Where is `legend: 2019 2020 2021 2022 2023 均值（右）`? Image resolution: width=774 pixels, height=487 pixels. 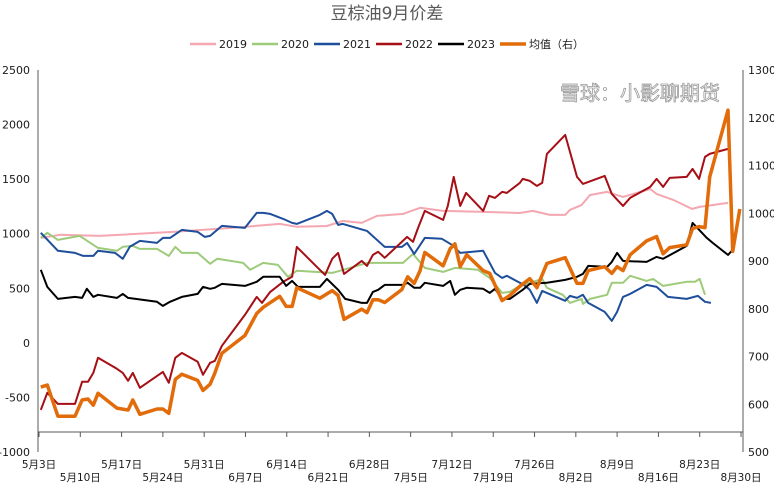 legend: 2019 2020 2021 2022 2023 均值（右） is located at coordinates (387, 44).